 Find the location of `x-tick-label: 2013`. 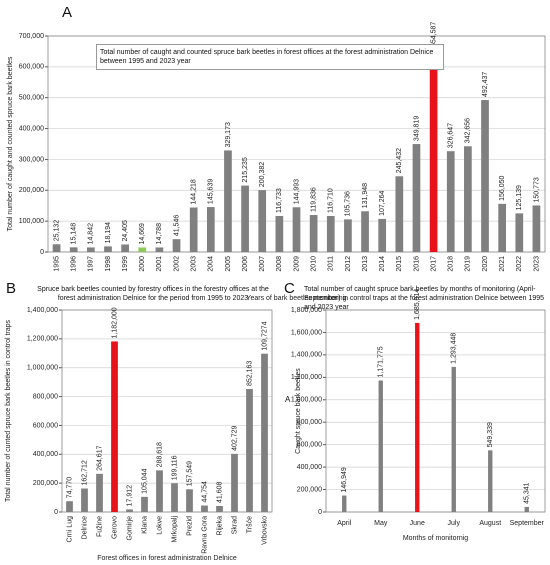

x-tick-label: 2013 is located at coordinates (365, 264).